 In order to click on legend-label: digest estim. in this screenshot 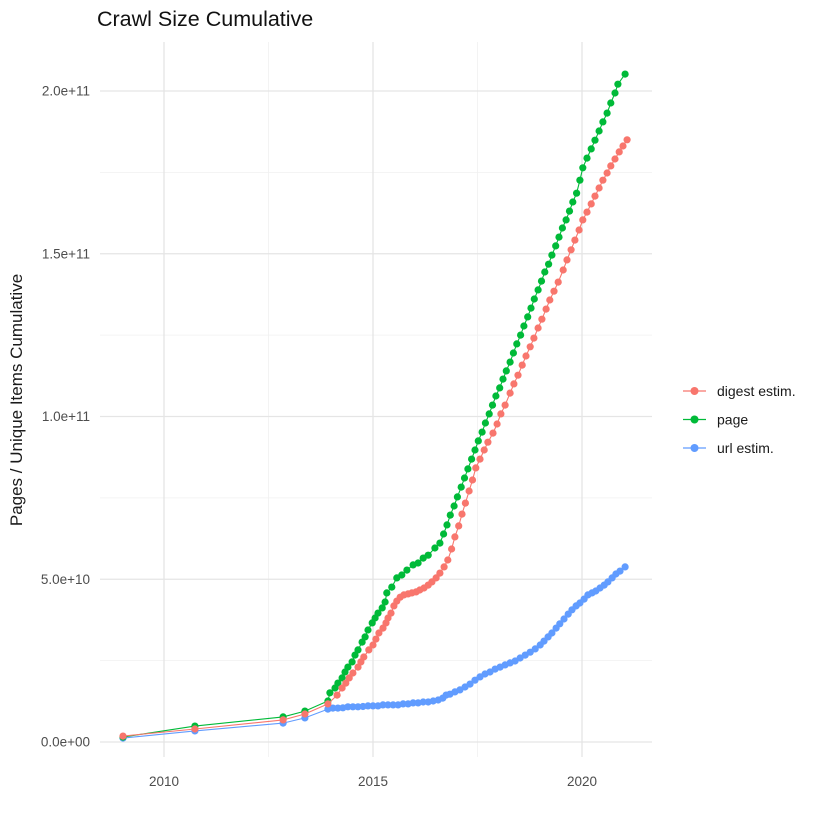, I will do `click(756, 391)`.